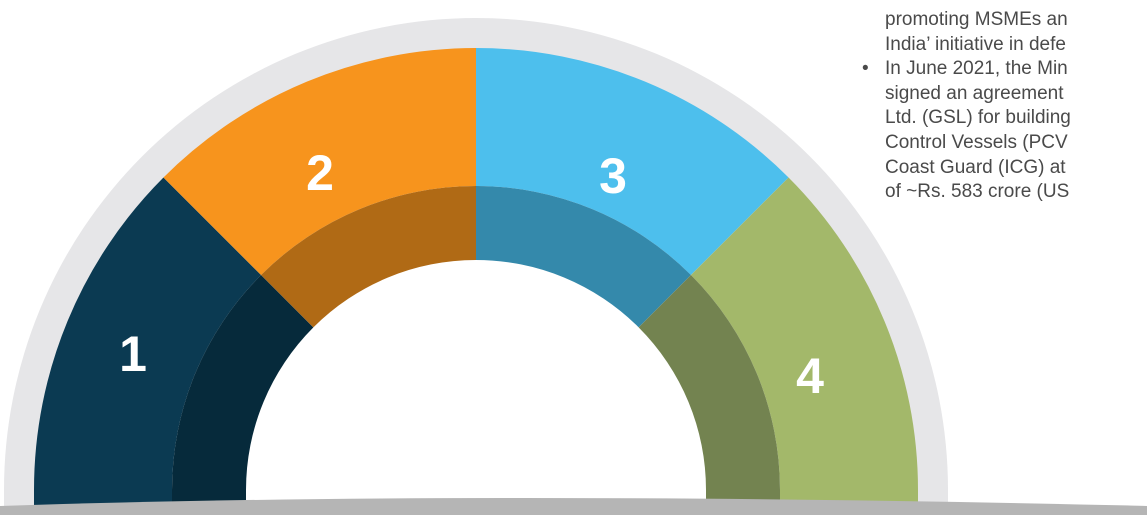 This screenshot has height=515, width=1147. What do you see at coordinates (613, 176) in the screenshot?
I see `segment-number: 3` at bounding box center [613, 176].